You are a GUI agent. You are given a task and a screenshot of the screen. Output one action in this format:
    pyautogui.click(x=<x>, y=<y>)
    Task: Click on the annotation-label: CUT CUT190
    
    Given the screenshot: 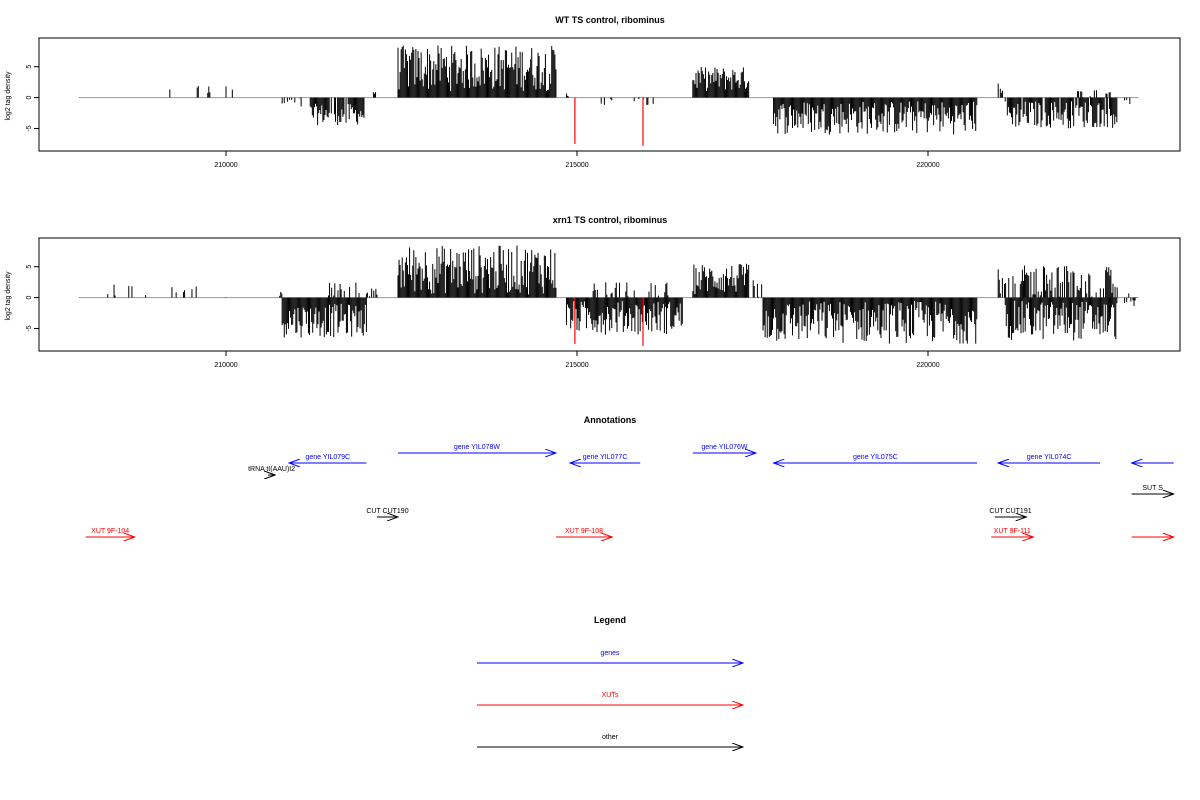 What is the action you would take?
    pyautogui.click(x=387, y=511)
    